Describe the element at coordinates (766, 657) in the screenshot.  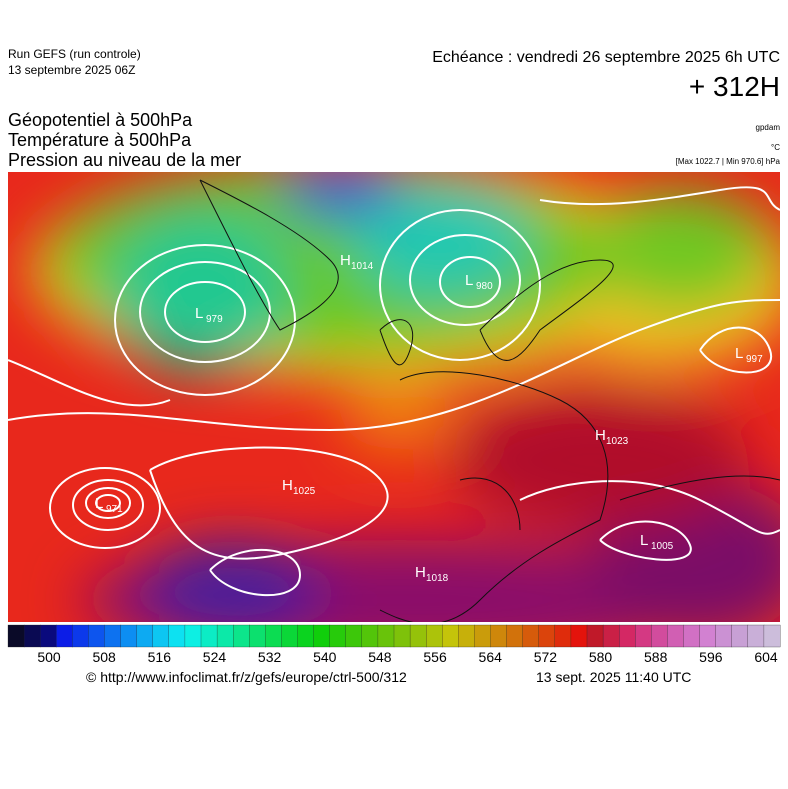
I see `scale-label: 604` at that location.